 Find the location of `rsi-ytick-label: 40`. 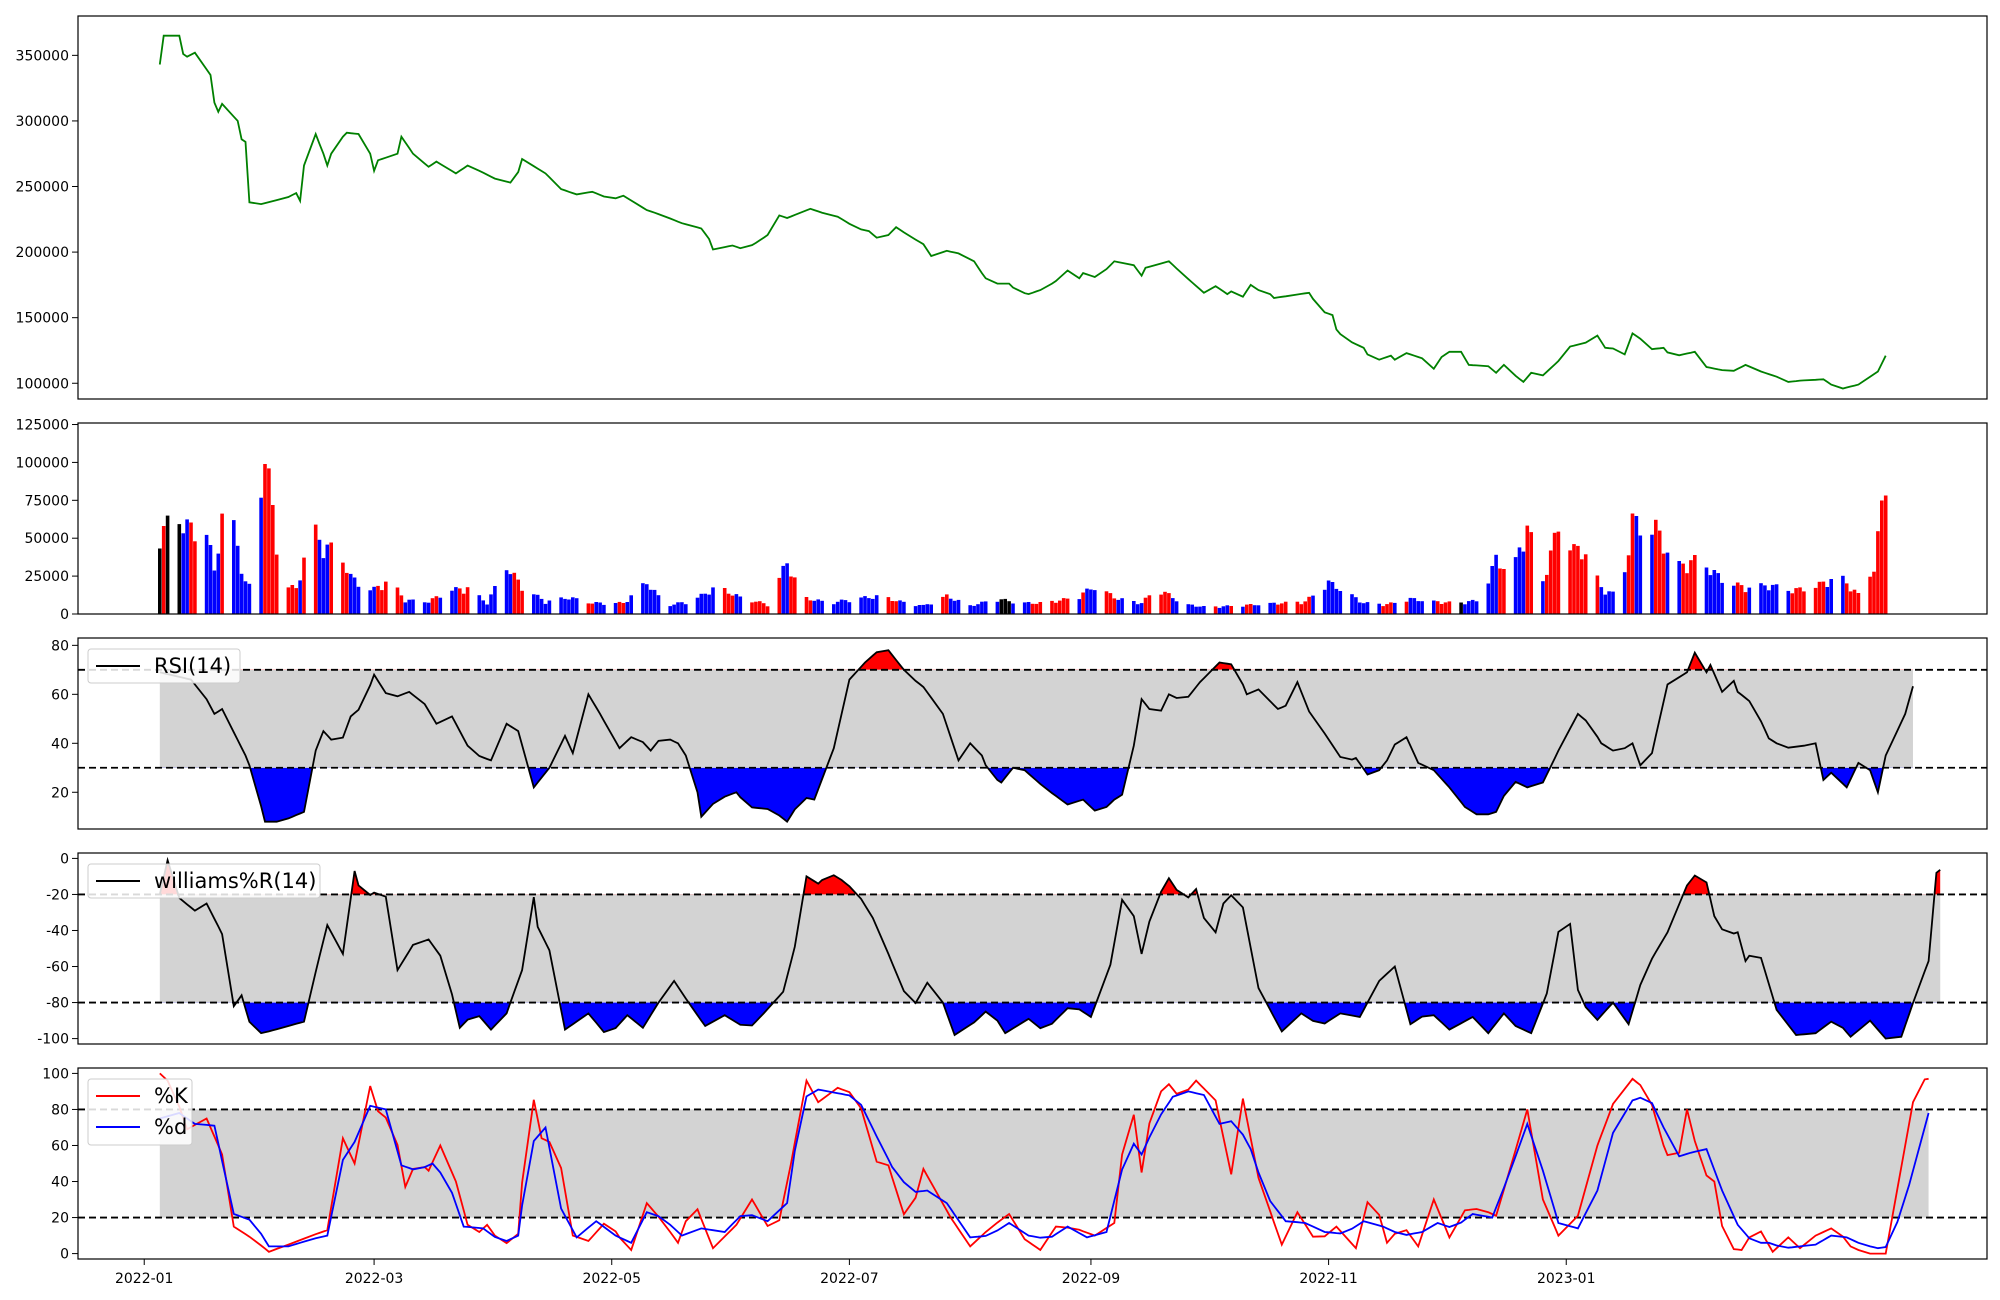

rsi-ytick-label: 40 is located at coordinates (60, 744).